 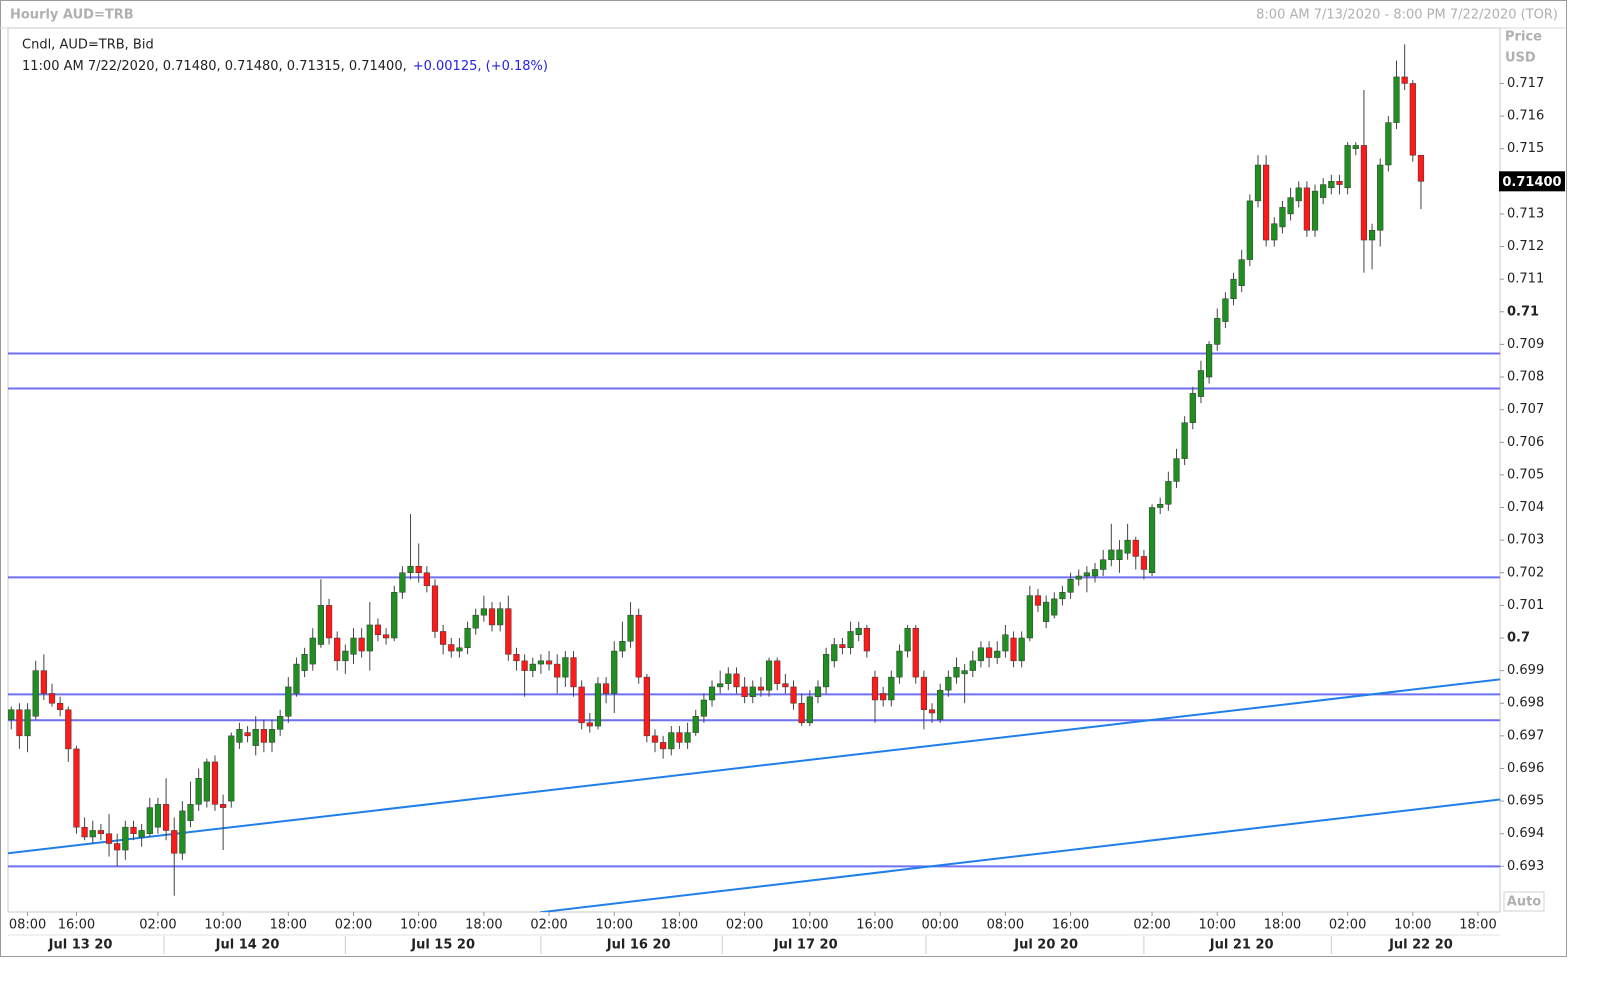 I want to click on x-tick-label: 00:00, so click(x=939, y=925).